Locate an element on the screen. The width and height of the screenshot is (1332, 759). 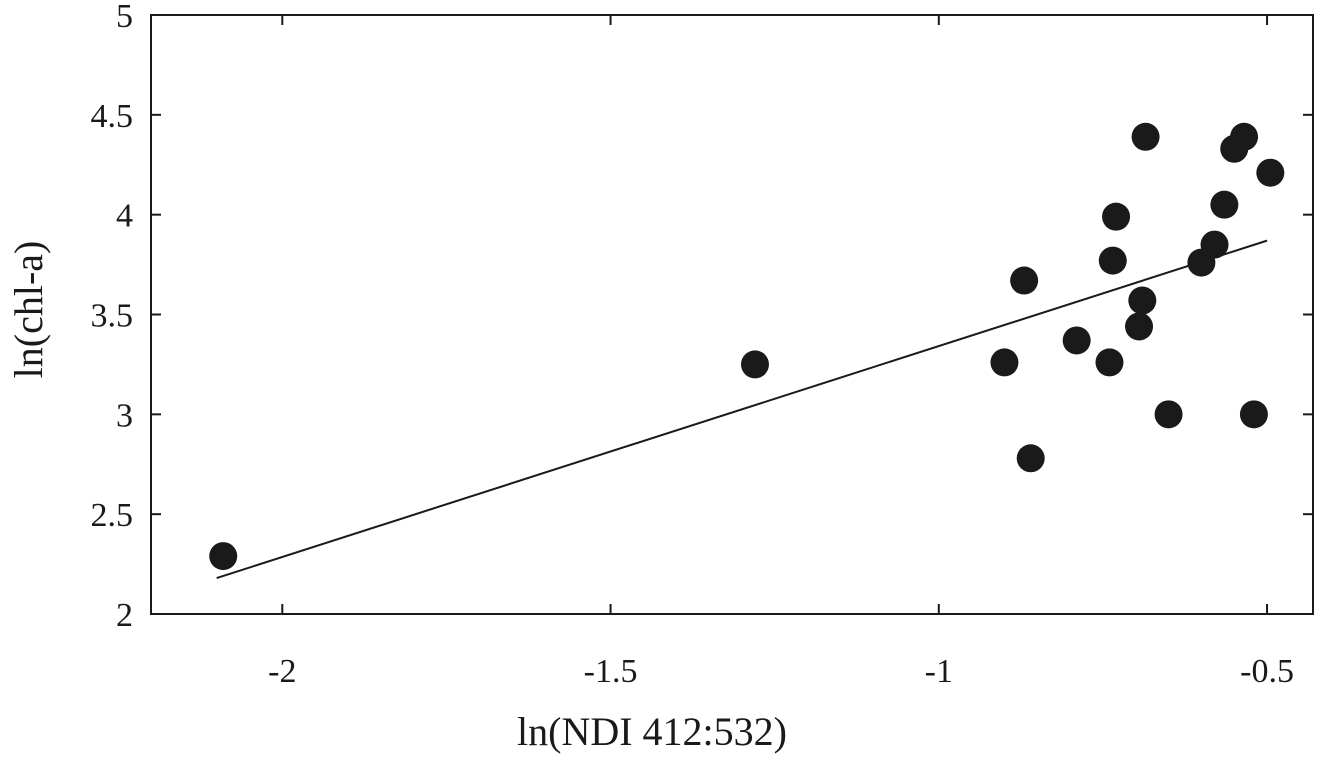
y-tick-label: 3.5 is located at coordinates (112, 316).